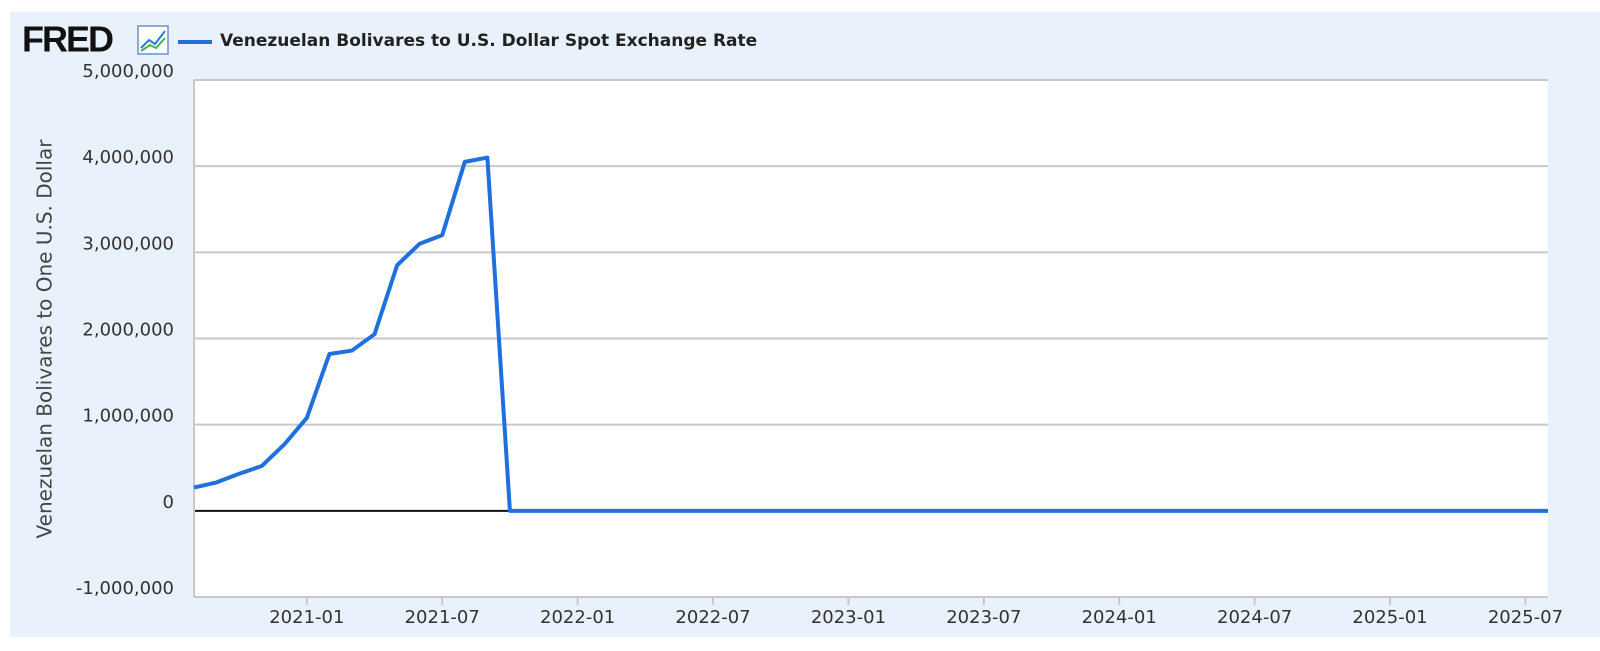  Describe the element at coordinates (168, 502) in the screenshot. I see `y-tick-label: 0` at that location.